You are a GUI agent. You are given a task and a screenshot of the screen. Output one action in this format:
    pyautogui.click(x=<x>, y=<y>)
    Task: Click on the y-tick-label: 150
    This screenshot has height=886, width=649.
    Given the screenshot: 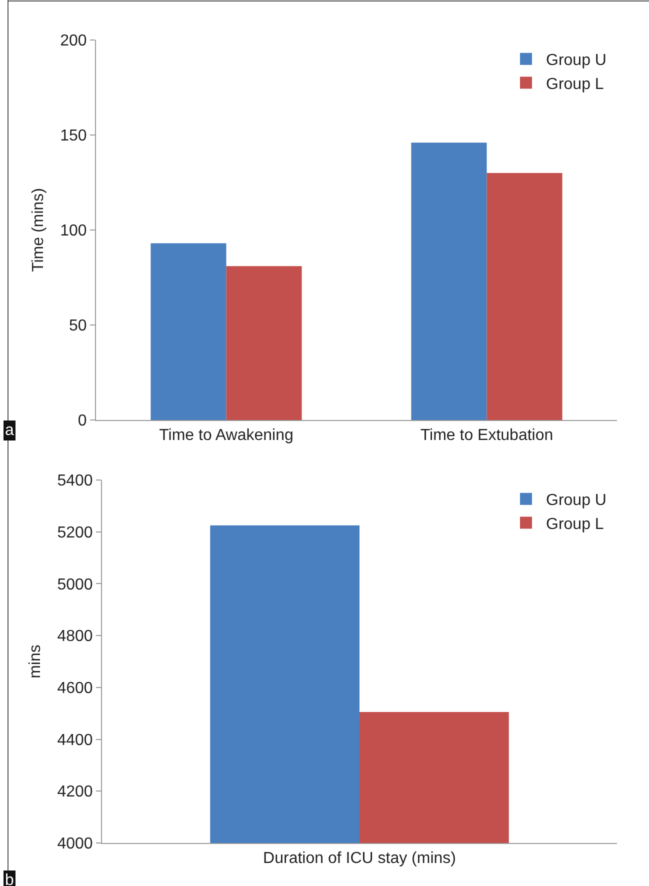 What is the action you would take?
    pyautogui.click(x=73, y=136)
    